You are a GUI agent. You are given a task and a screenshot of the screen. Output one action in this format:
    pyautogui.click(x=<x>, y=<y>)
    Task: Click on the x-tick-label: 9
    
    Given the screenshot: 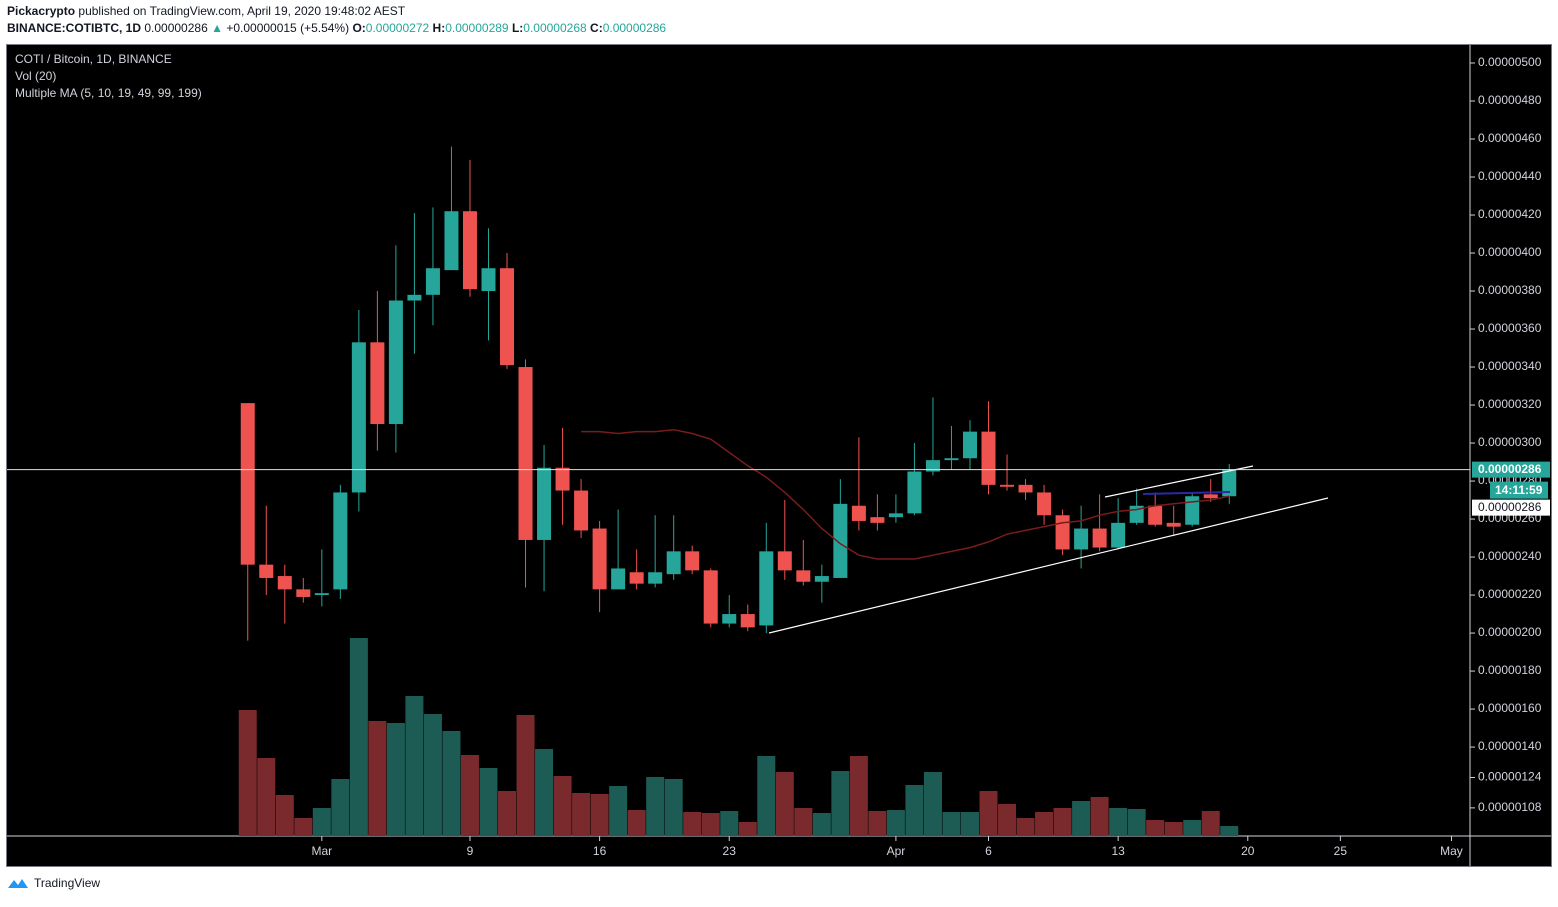 What is the action you would take?
    pyautogui.click(x=470, y=851)
    